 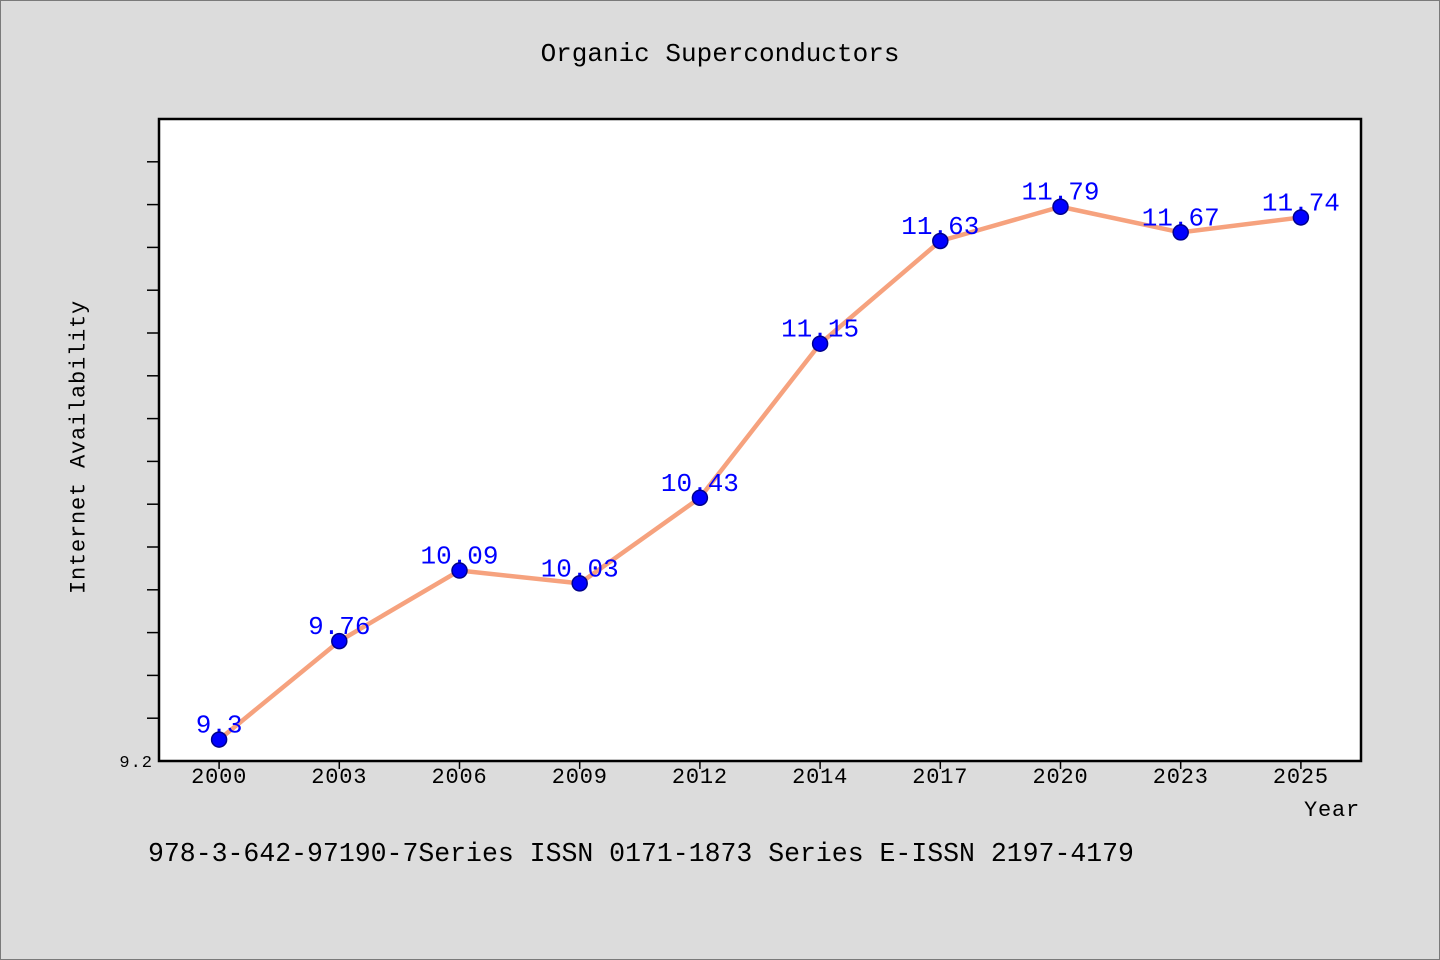 What do you see at coordinates (940, 777) in the screenshot?
I see `x-axis-tick-label: 2017` at bounding box center [940, 777].